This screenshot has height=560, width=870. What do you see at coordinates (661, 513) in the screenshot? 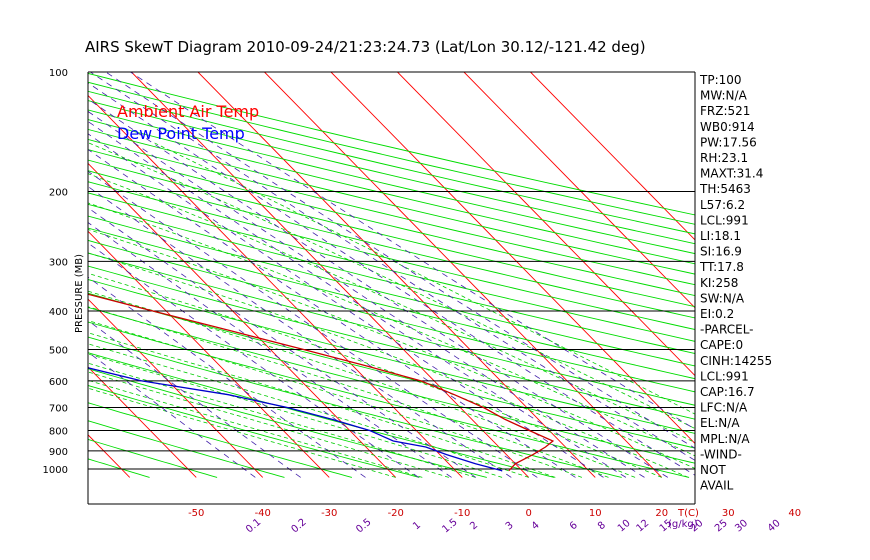
I see `x-tick-label-bottom: 20` at bounding box center [661, 513].